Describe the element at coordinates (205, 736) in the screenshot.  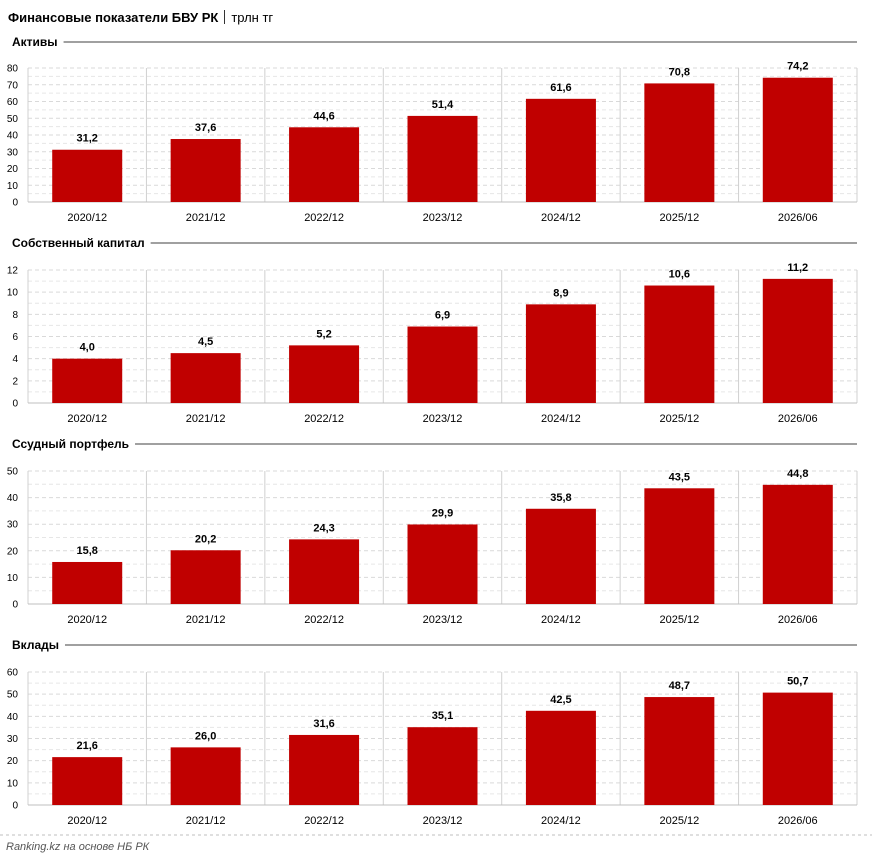
I see `data-label: 26,0` at that location.